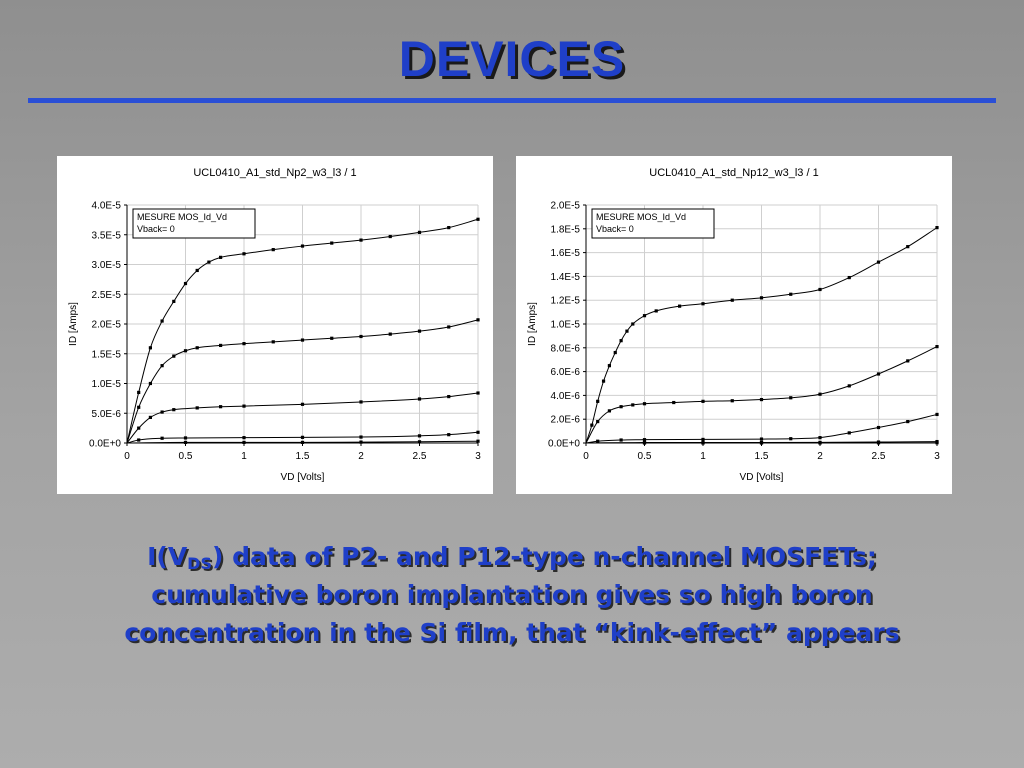 The image size is (1024, 768). Describe the element at coordinates (566, 420) in the screenshot. I see `y-tick-label: 2.0E-6` at that location.